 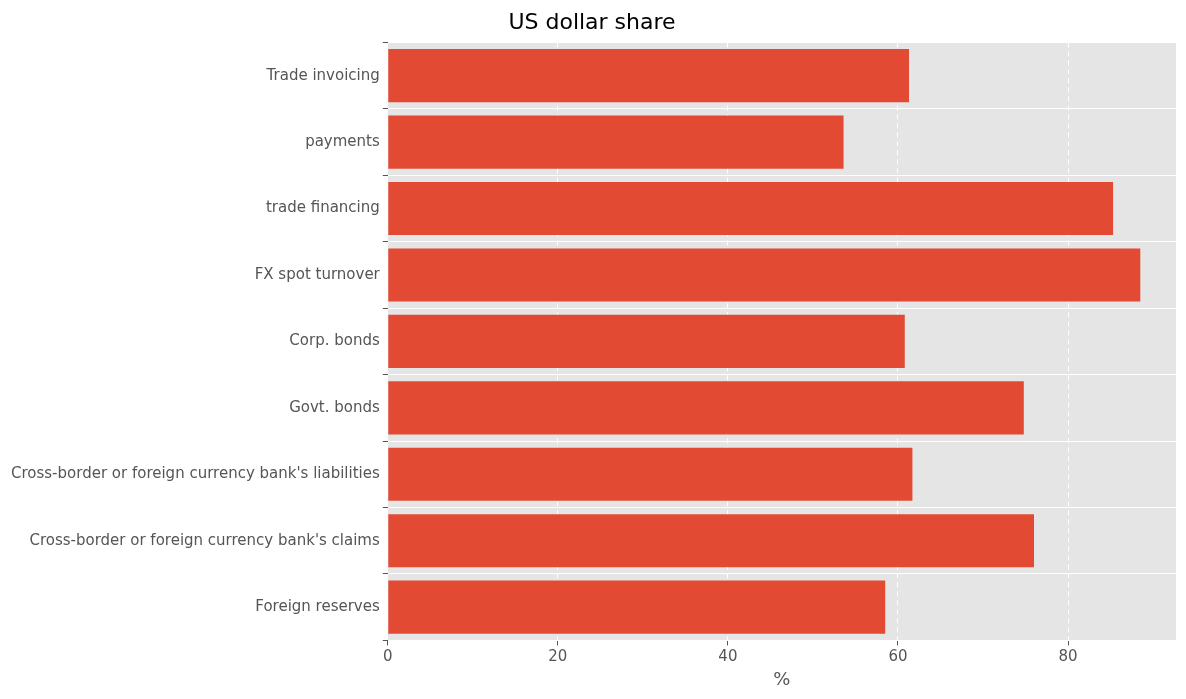 I want to click on x-tick-label: 40, so click(x=728, y=656).